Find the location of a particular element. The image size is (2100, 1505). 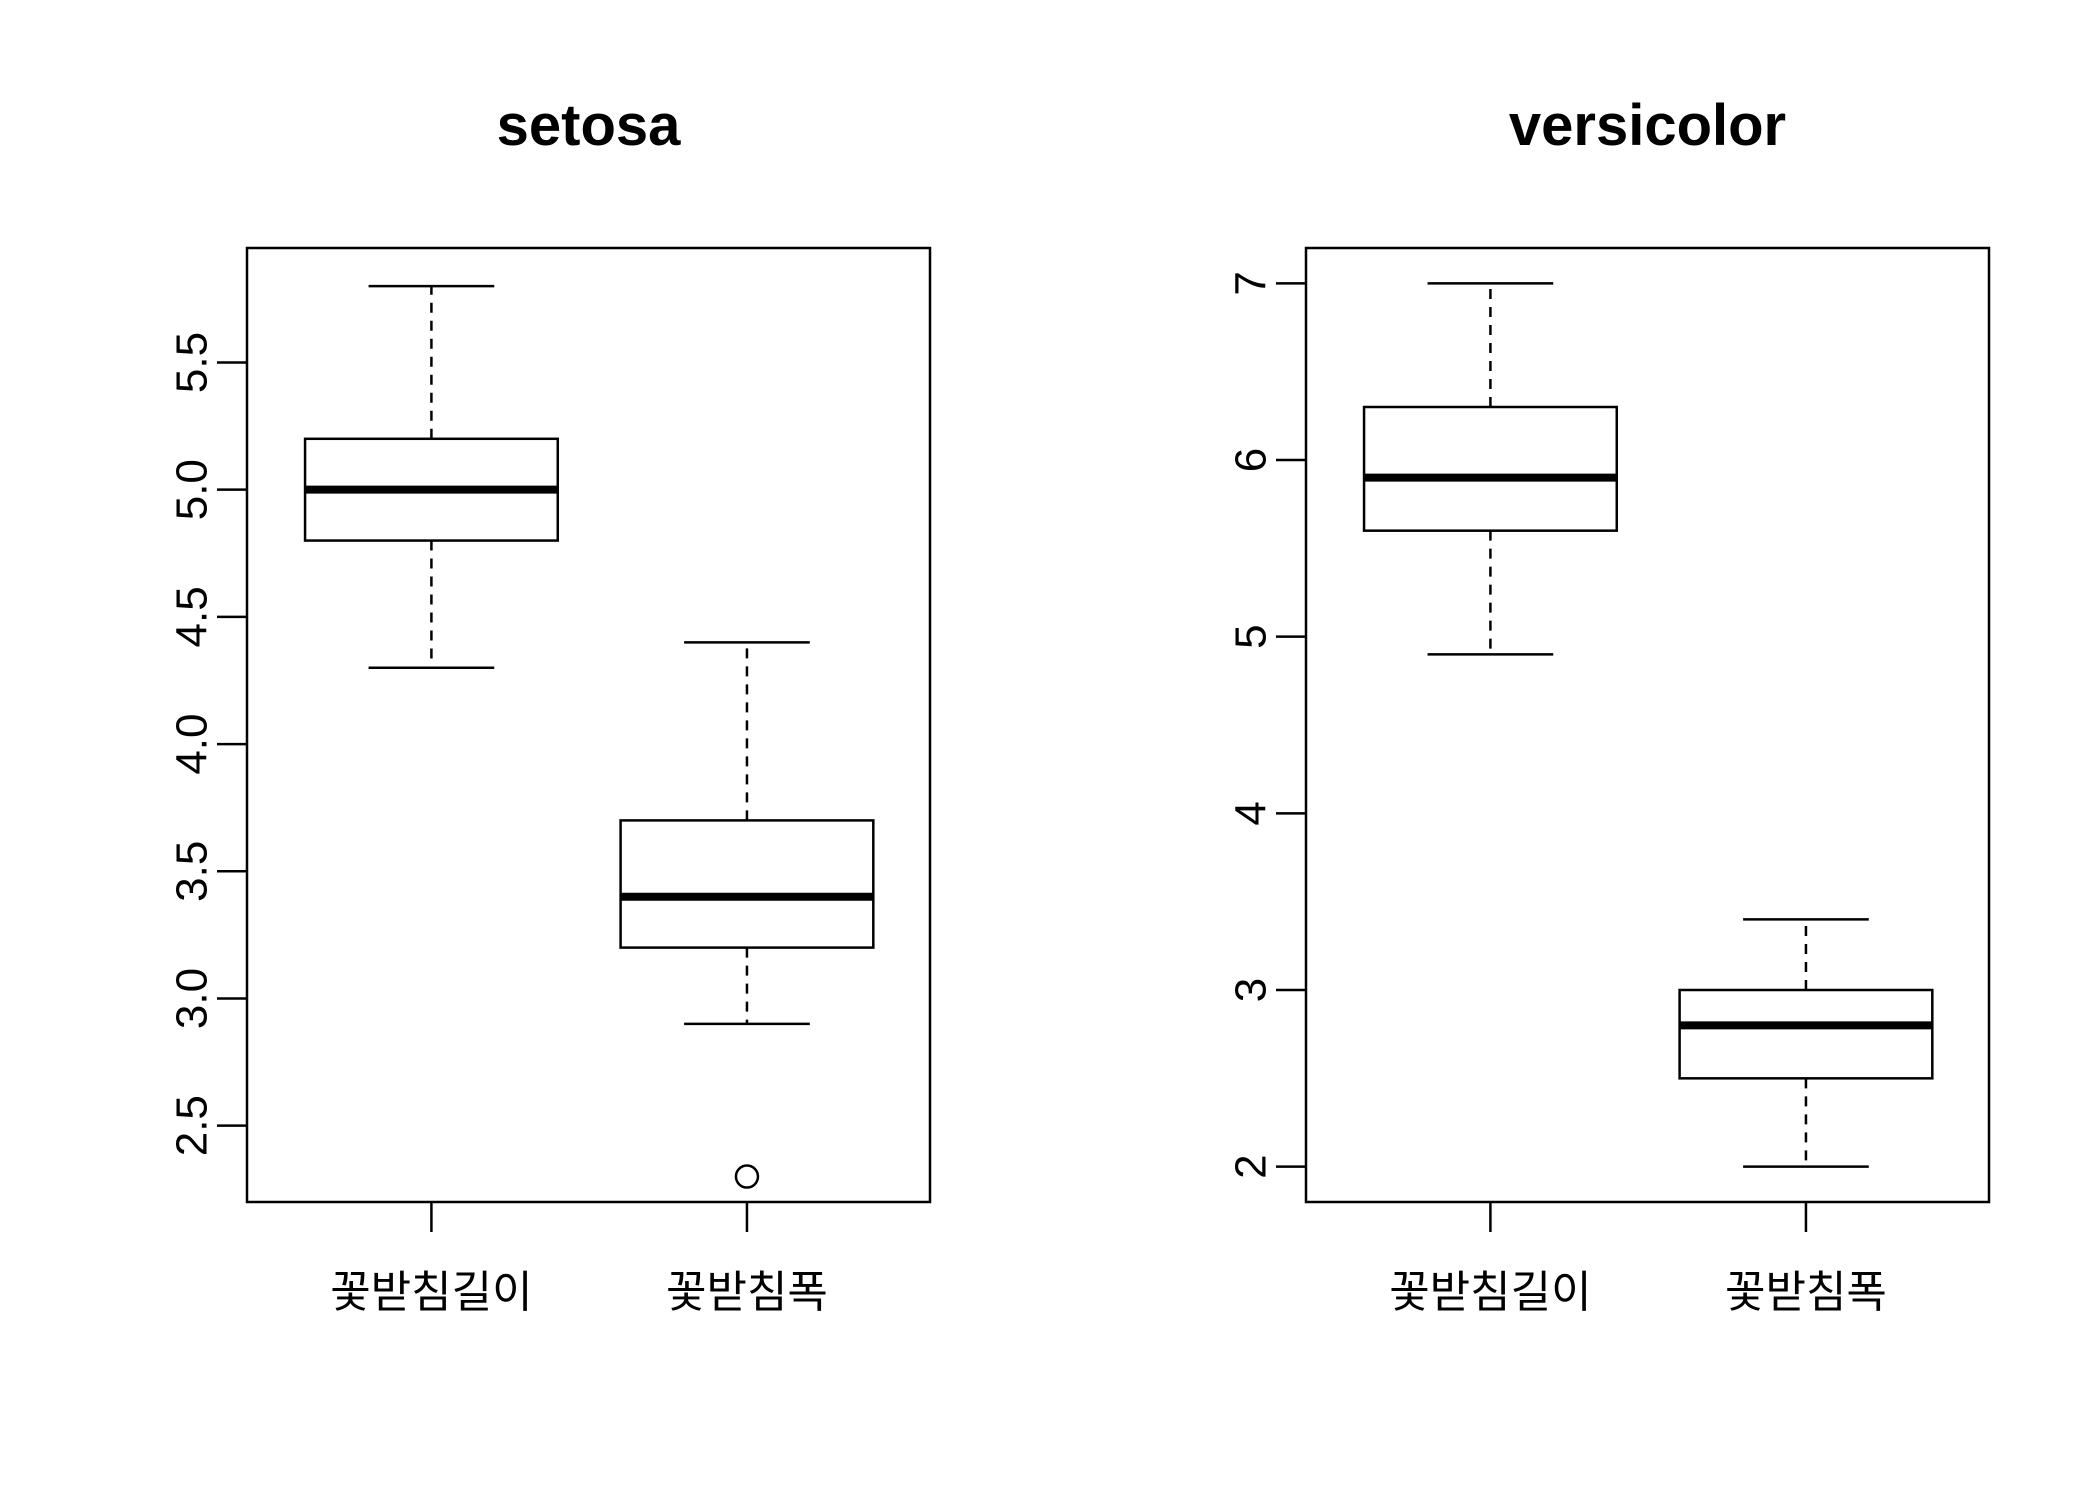

y-tick-label: 4 is located at coordinates (1251, 813).